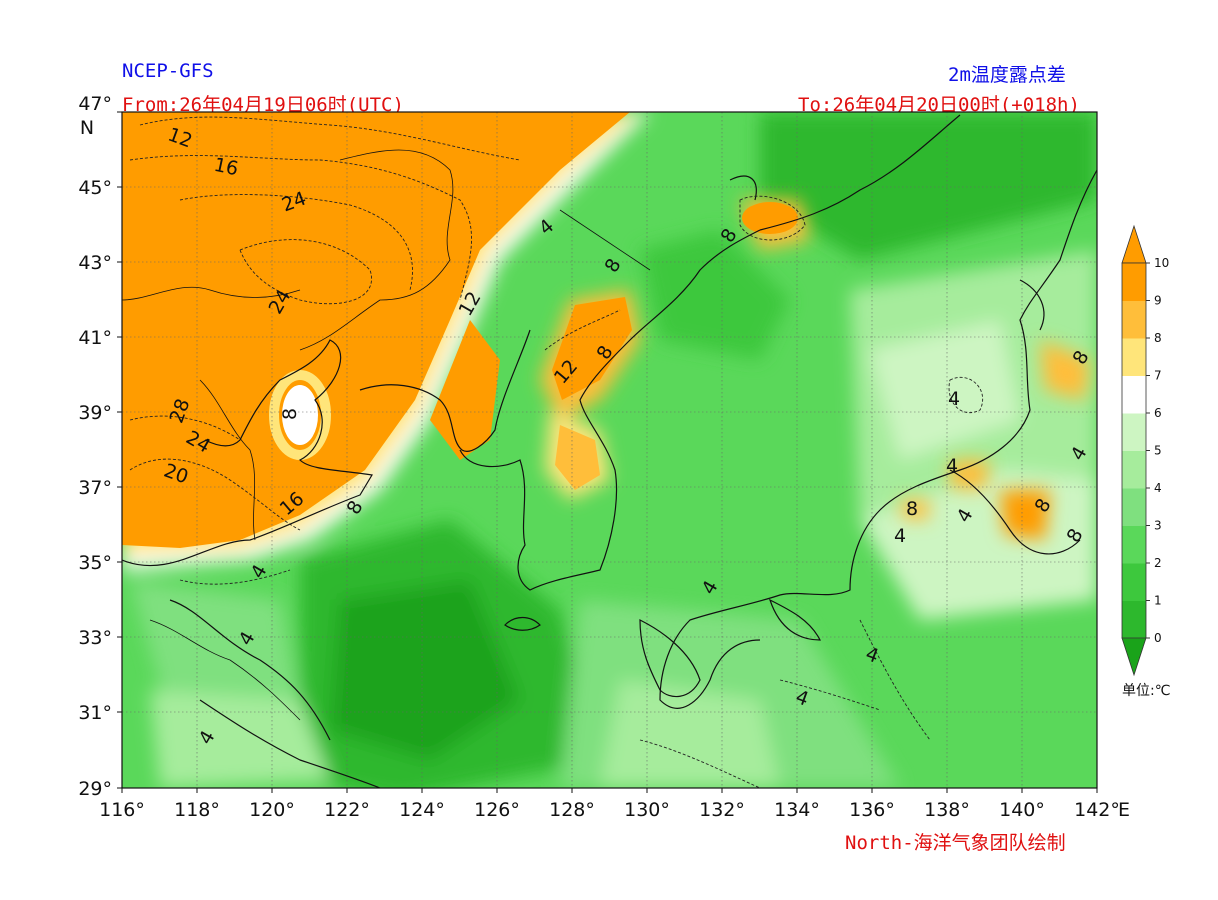 The height and width of the screenshot is (900, 1218). What do you see at coordinates (1134, 657) in the screenshot?
I see `colorbar-bottom-arrow` at bounding box center [1134, 657].